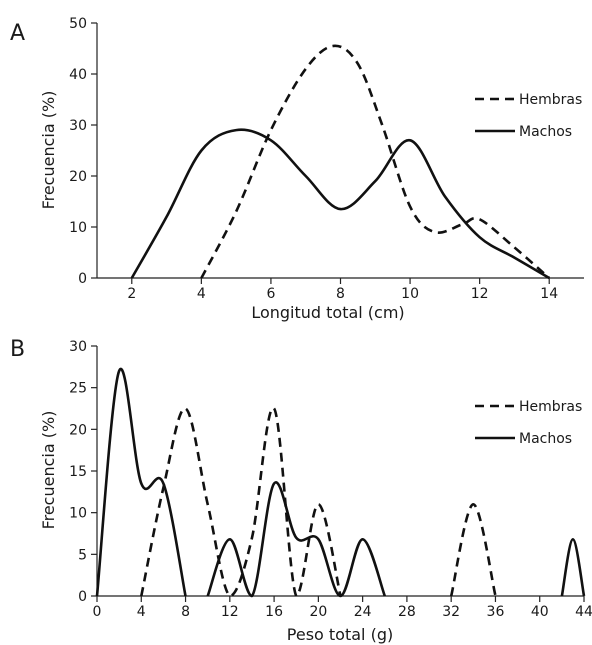  I want to click on legend-label-hembras-b: Hembras, so click(550, 407).